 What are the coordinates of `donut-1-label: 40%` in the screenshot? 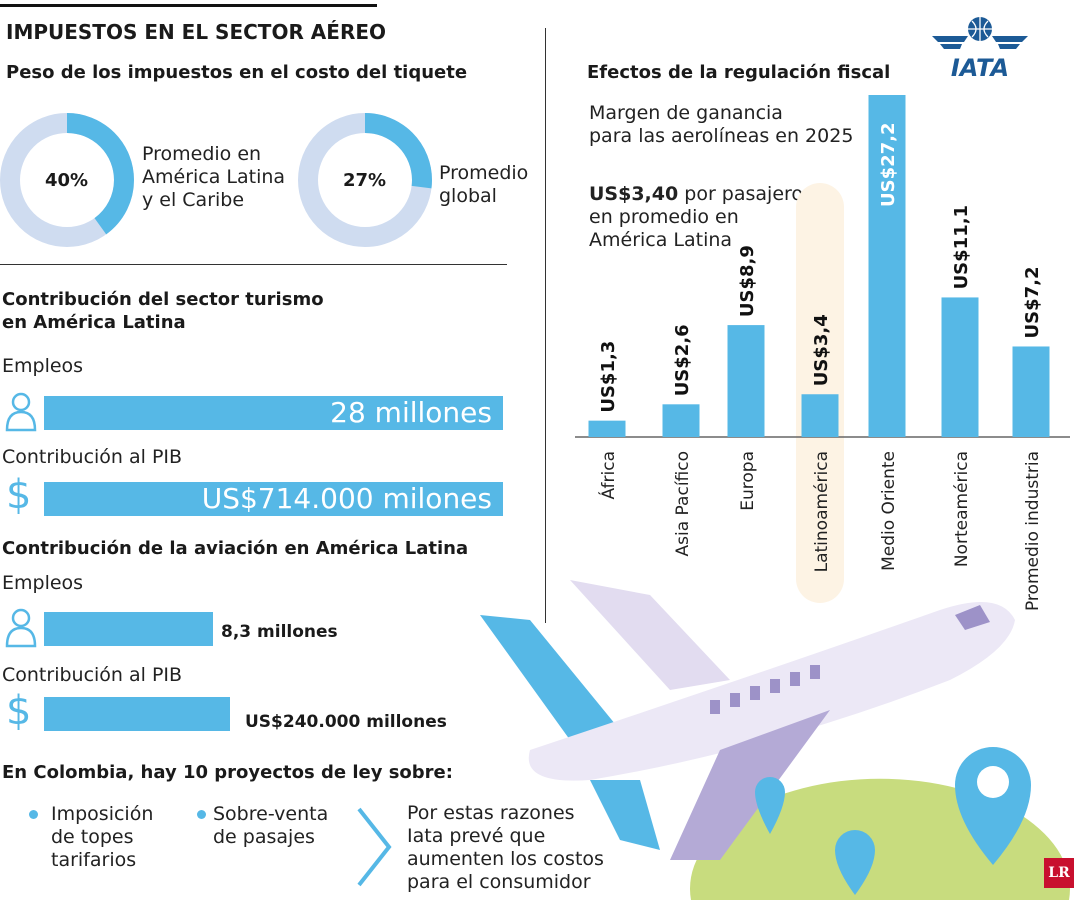 It's located at (67, 180).